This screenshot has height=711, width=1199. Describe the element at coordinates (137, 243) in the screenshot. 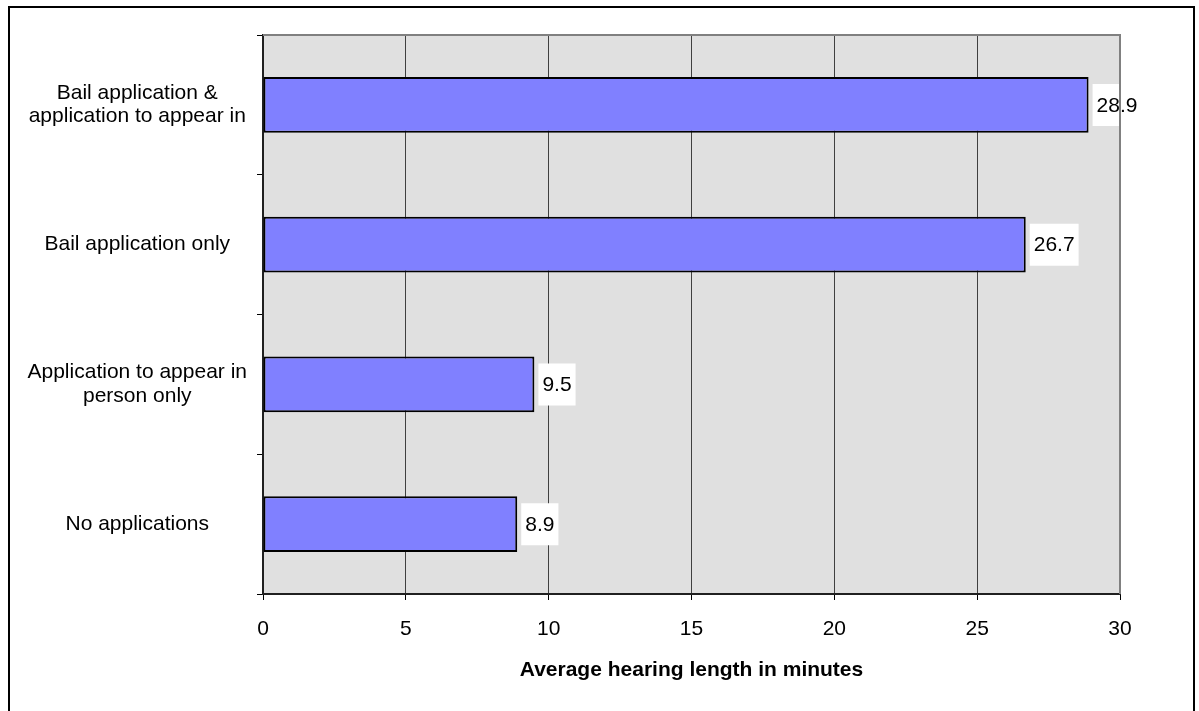

I see `y-tick-label: Bail application only` at that location.